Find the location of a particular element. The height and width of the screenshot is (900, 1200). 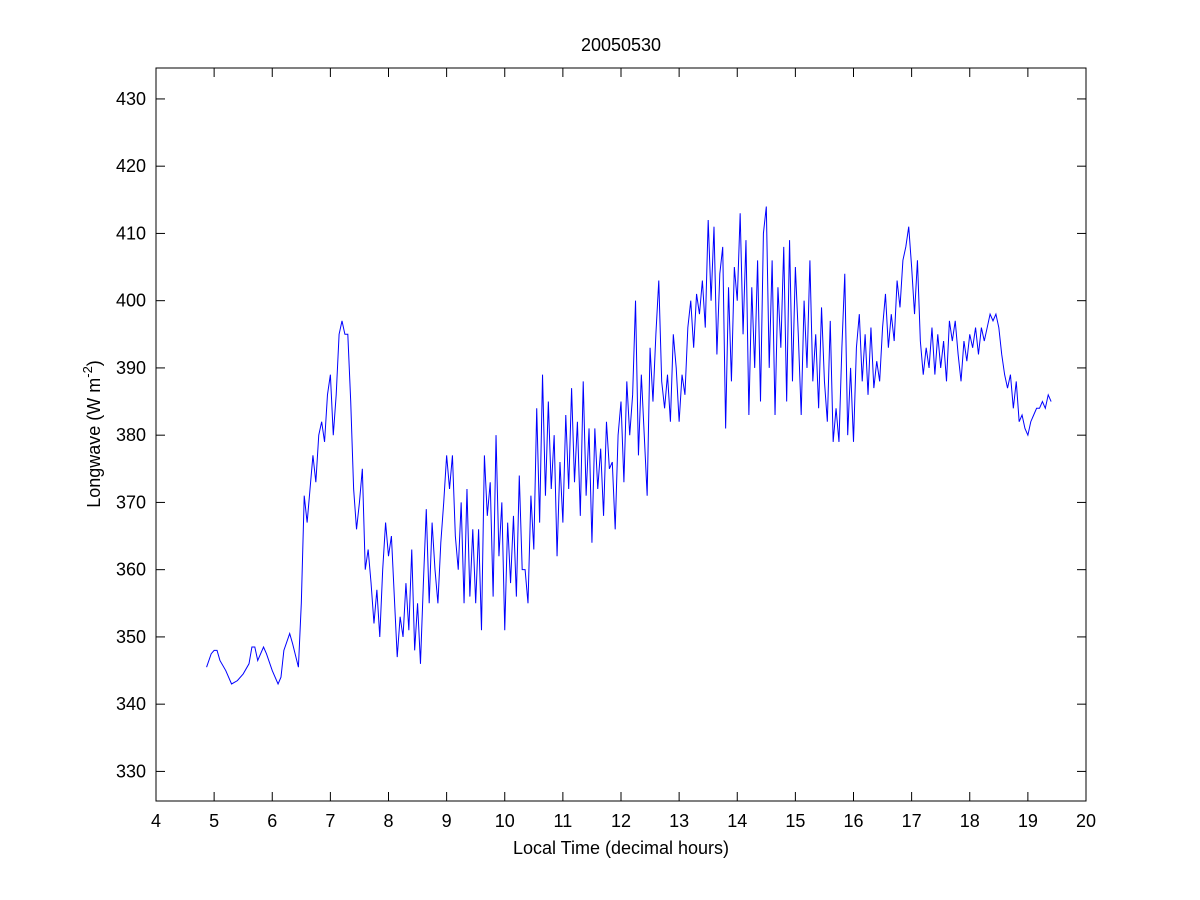

y-tick-label: 420 is located at coordinates (131, 166).